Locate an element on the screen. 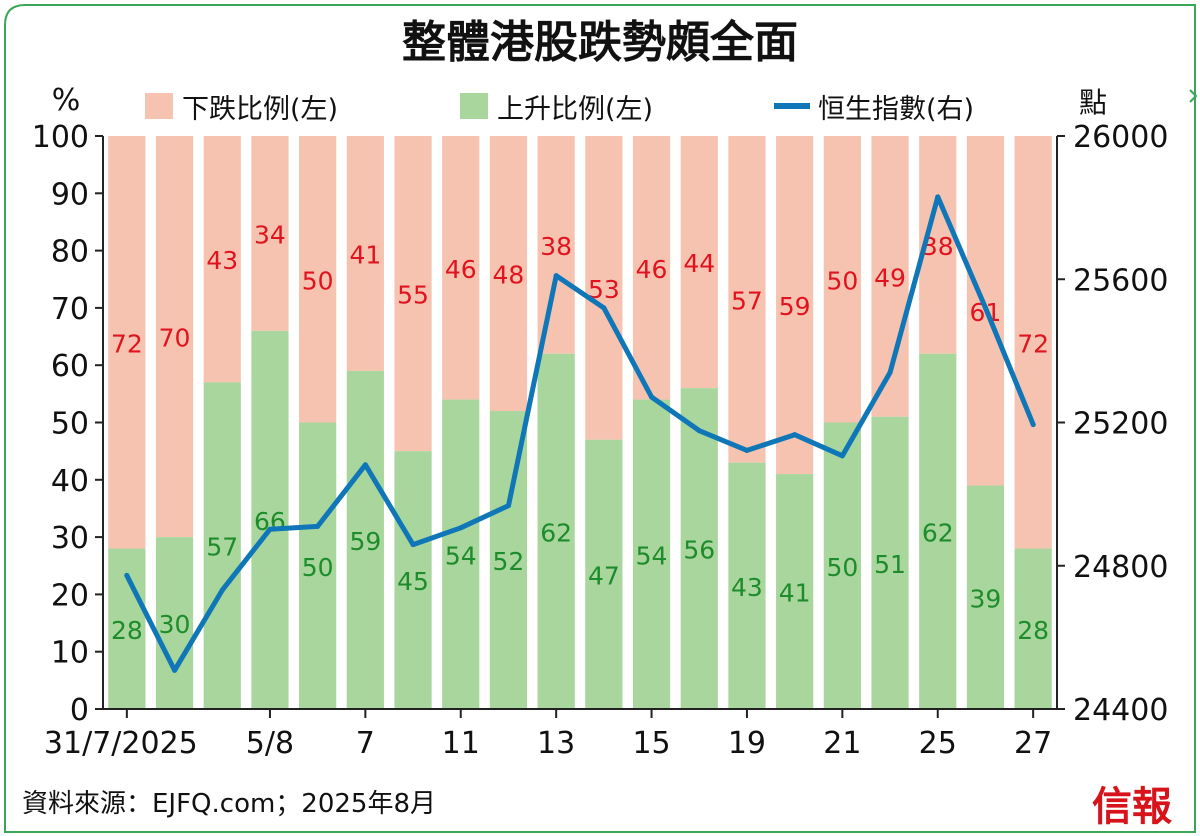  label-down-0: 72 is located at coordinates (127, 343).